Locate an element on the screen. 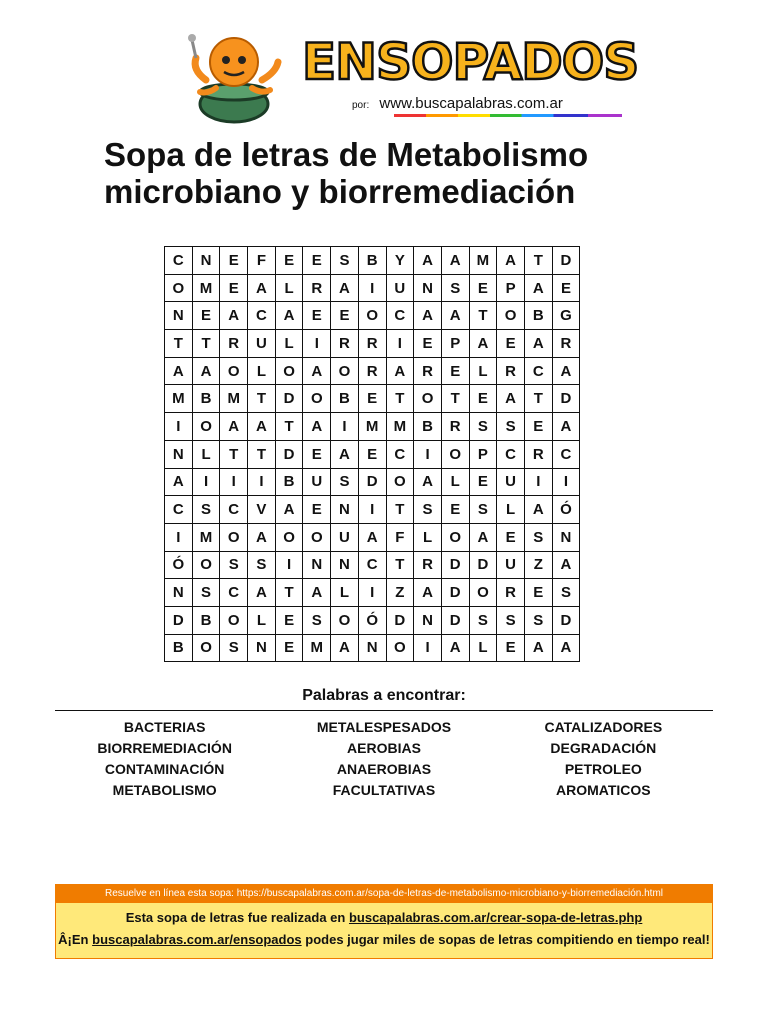 This screenshot has width=768, height=1024. ensopados-link: buscapalabras.com.ar/ensopados is located at coordinates (197, 939).